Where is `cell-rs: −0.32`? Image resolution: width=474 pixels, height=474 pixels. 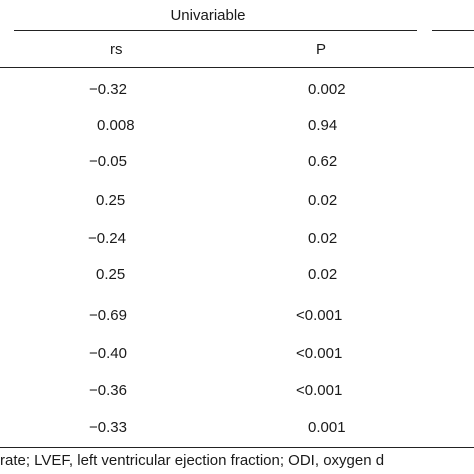
cell-rs: −0.32 is located at coordinates (108, 89).